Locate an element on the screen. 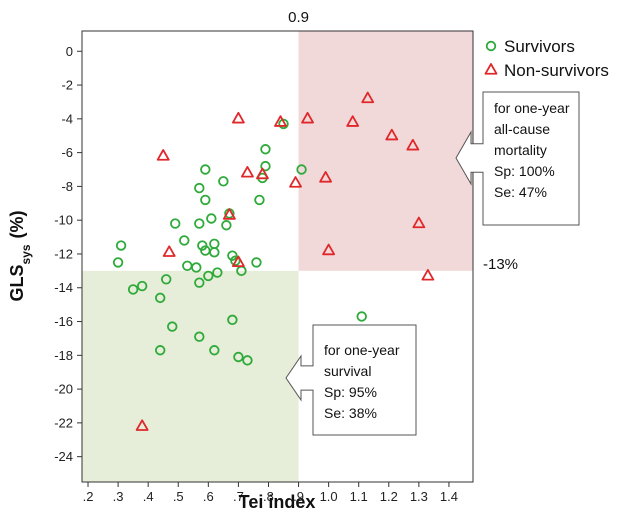 Image resolution: width=629 pixels, height=517 pixels. x-tick-label: 1.1 is located at coordinates (359, 496).